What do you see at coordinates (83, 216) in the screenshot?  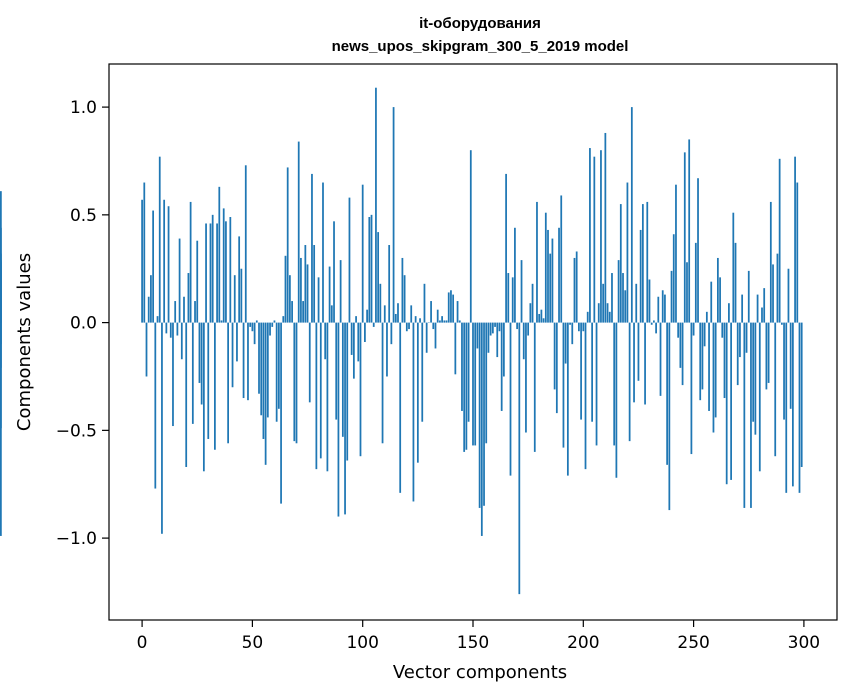 I see `y-tick-label: 0.5` at bounding box center [83, 216].